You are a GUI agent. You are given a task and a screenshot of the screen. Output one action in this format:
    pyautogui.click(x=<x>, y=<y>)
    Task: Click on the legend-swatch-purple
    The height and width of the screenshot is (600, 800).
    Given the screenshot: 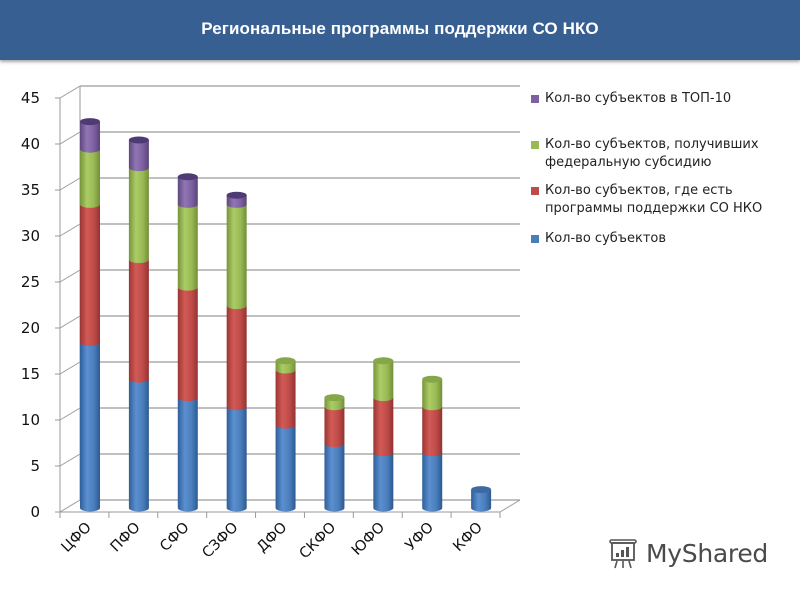 What is the action you would take?
    pyautogui.click(x=535, y=99)
    